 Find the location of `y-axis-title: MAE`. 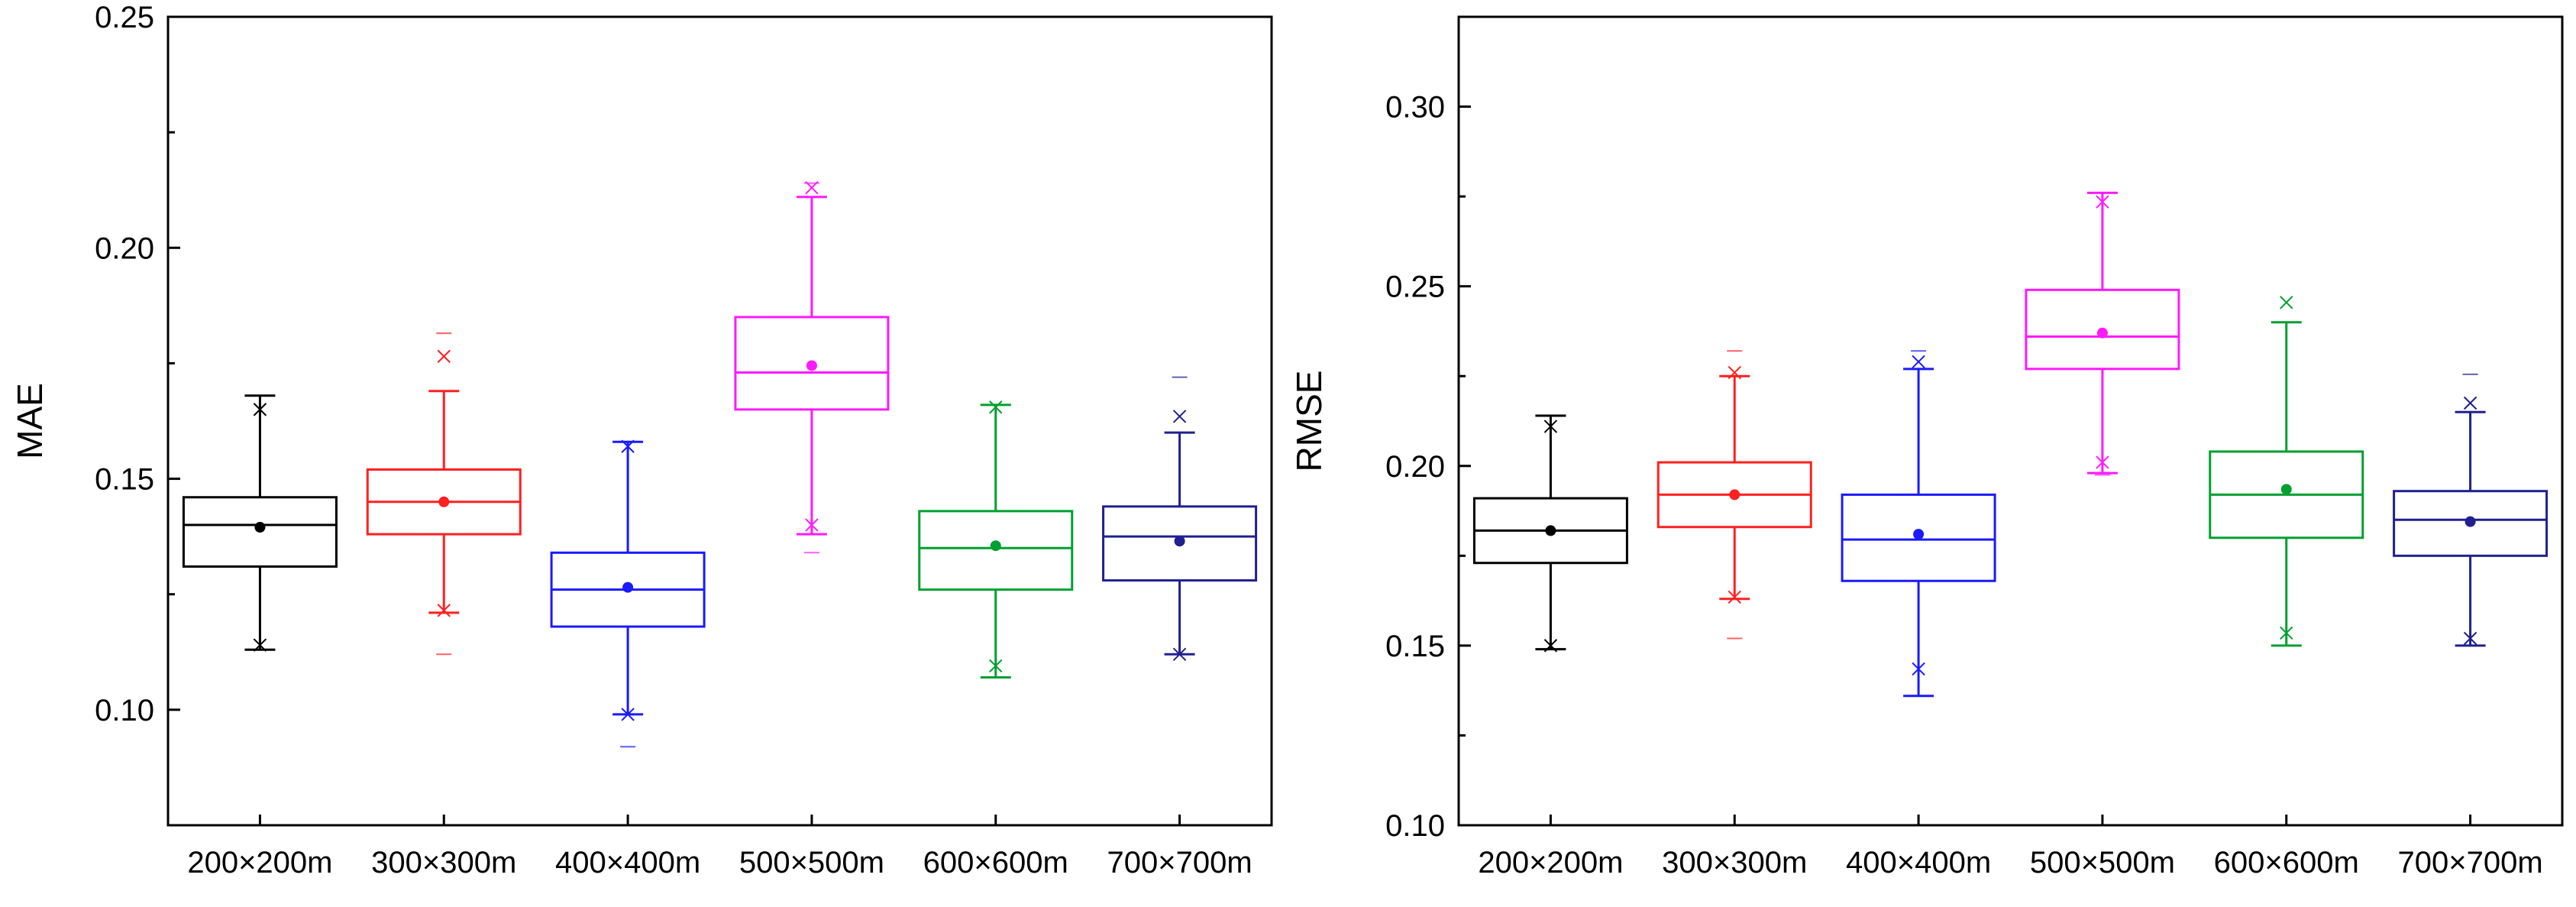

y-axis-title: MAE is located at coordinates (30, 421).